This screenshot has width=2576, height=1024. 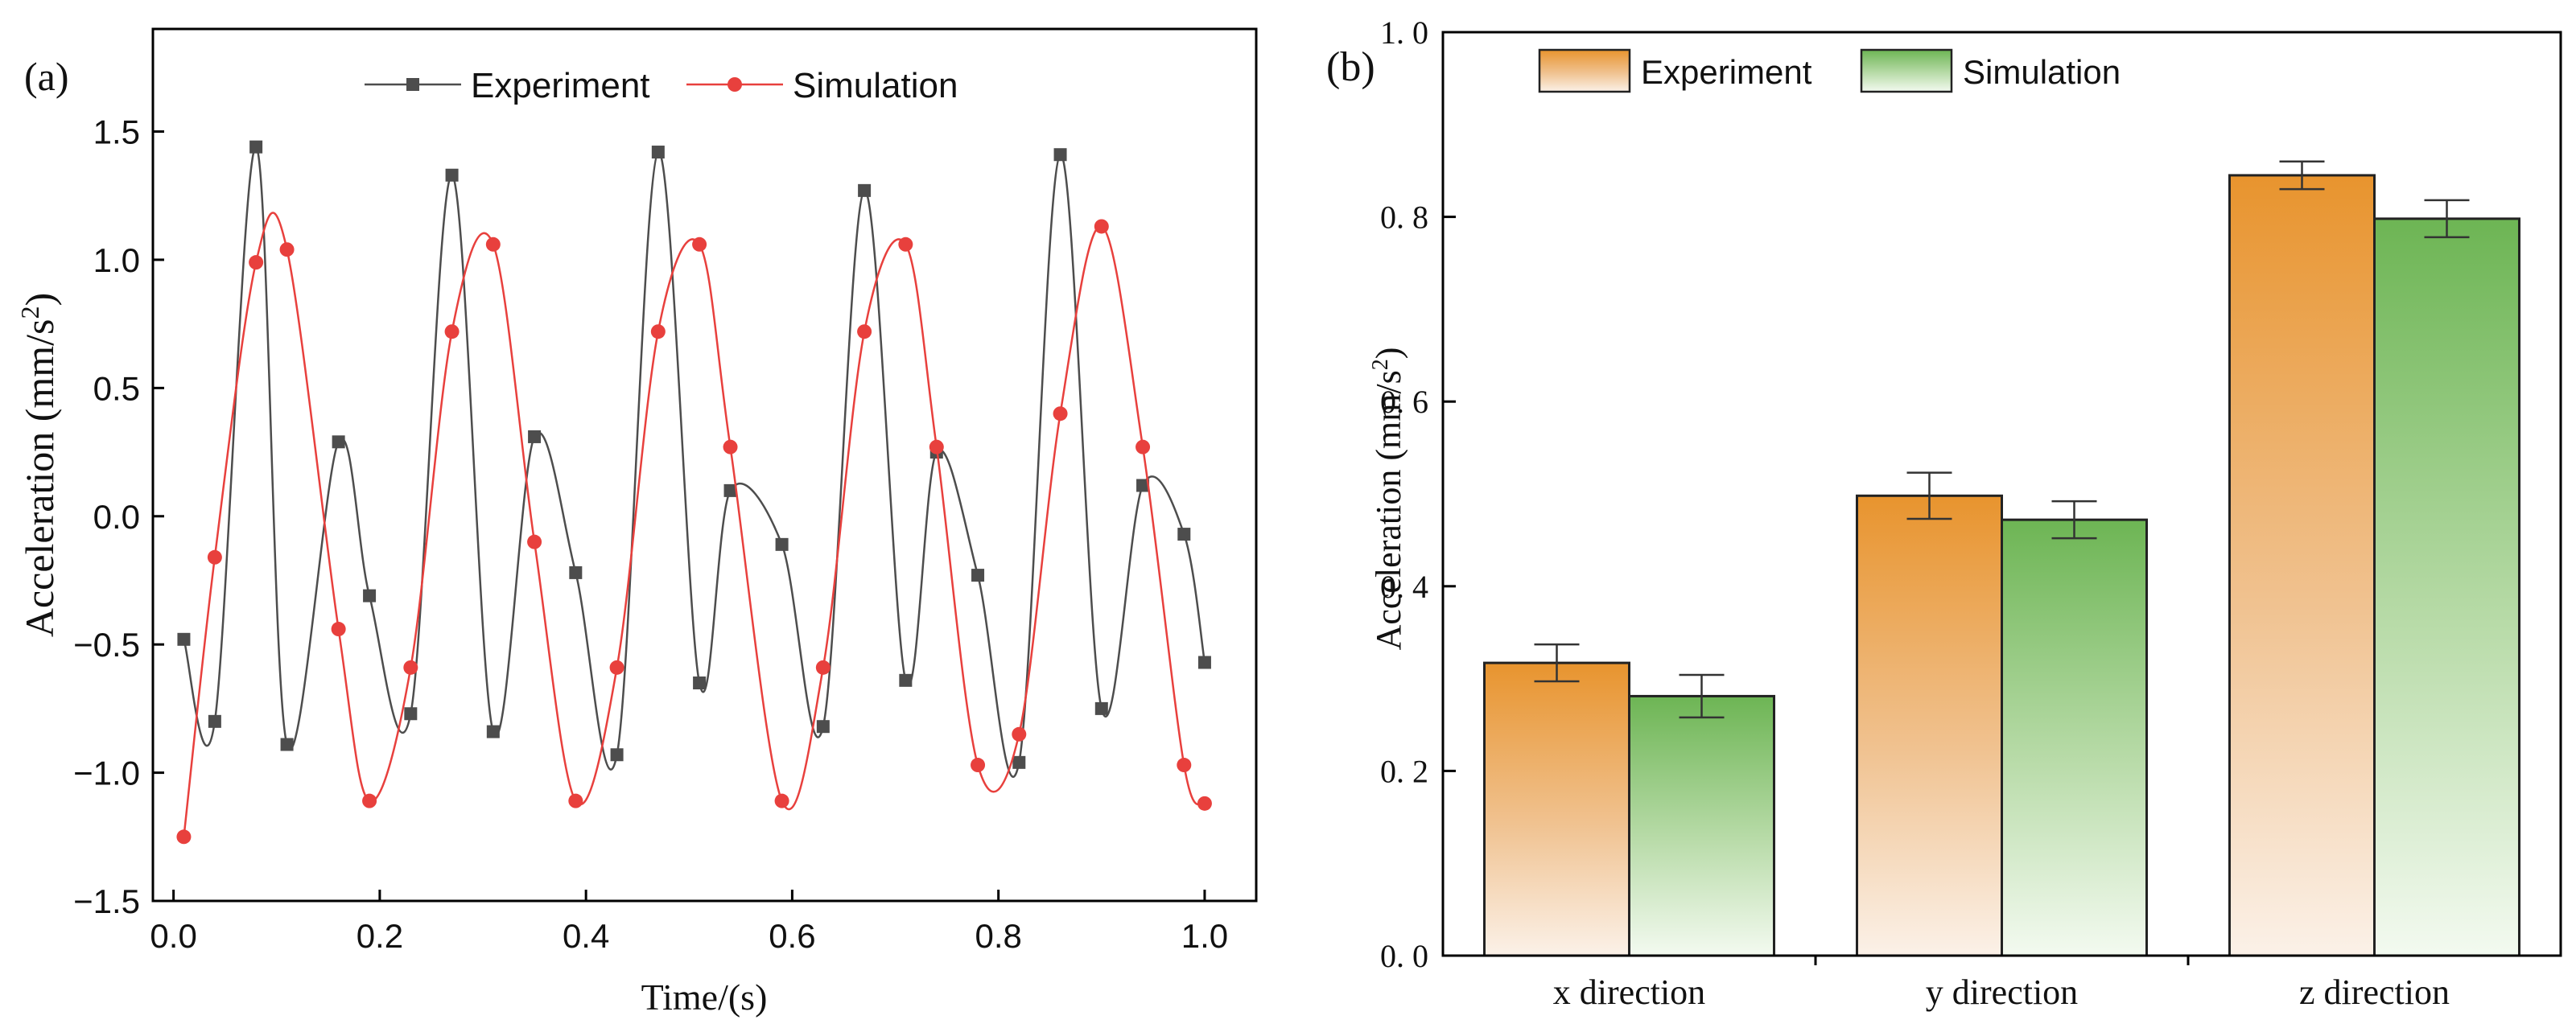 What do you see at coordinates (704, 998) in the screenshot?
I see `panel-a-x-axis-label: Time/(s)` at bounding box center [704, 998].